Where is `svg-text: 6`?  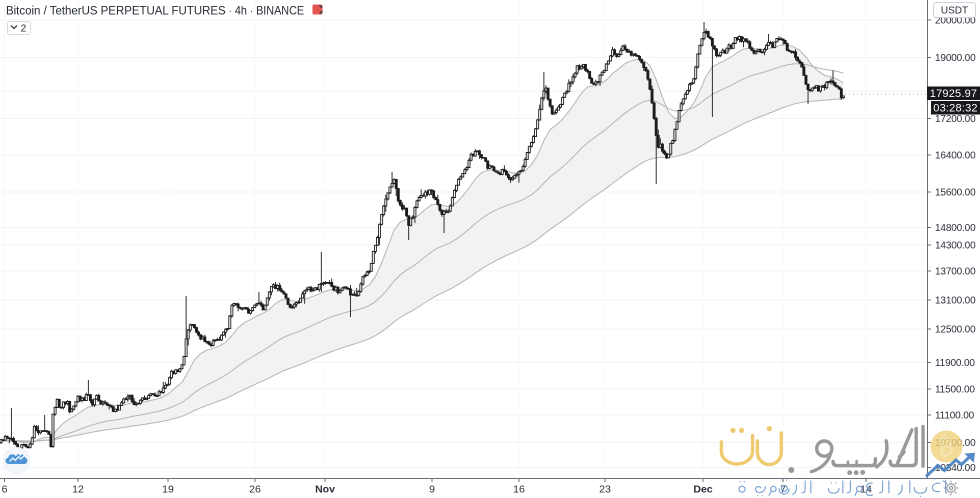 svg-text: 6 is located at coordinates (5, 490).